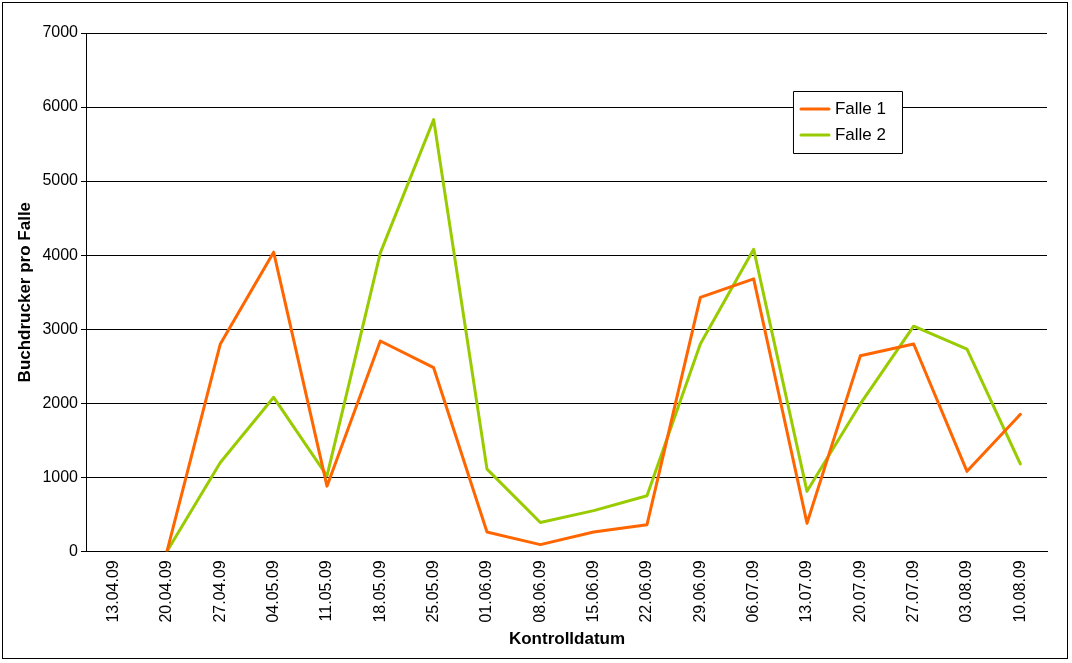 Image resolution: width=1072 pixels, height=663 pixels. What do you see at coordinates (859, 591) in the screenshot?
I see `x-tick-label: 20.07.09` at bounding box center [859, 591].